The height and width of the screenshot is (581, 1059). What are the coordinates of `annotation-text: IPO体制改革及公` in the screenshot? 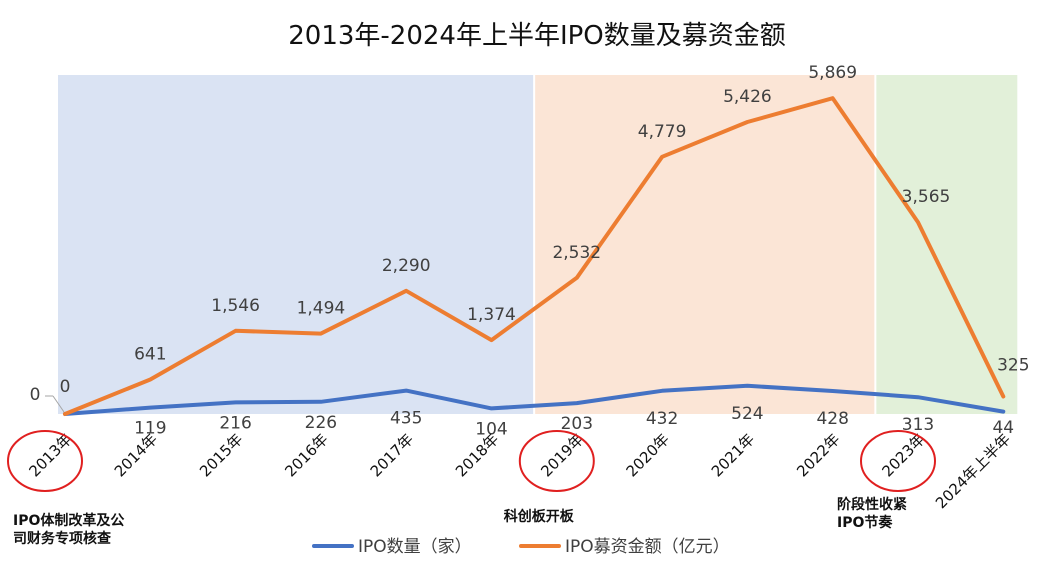 It's located at (68, 520).